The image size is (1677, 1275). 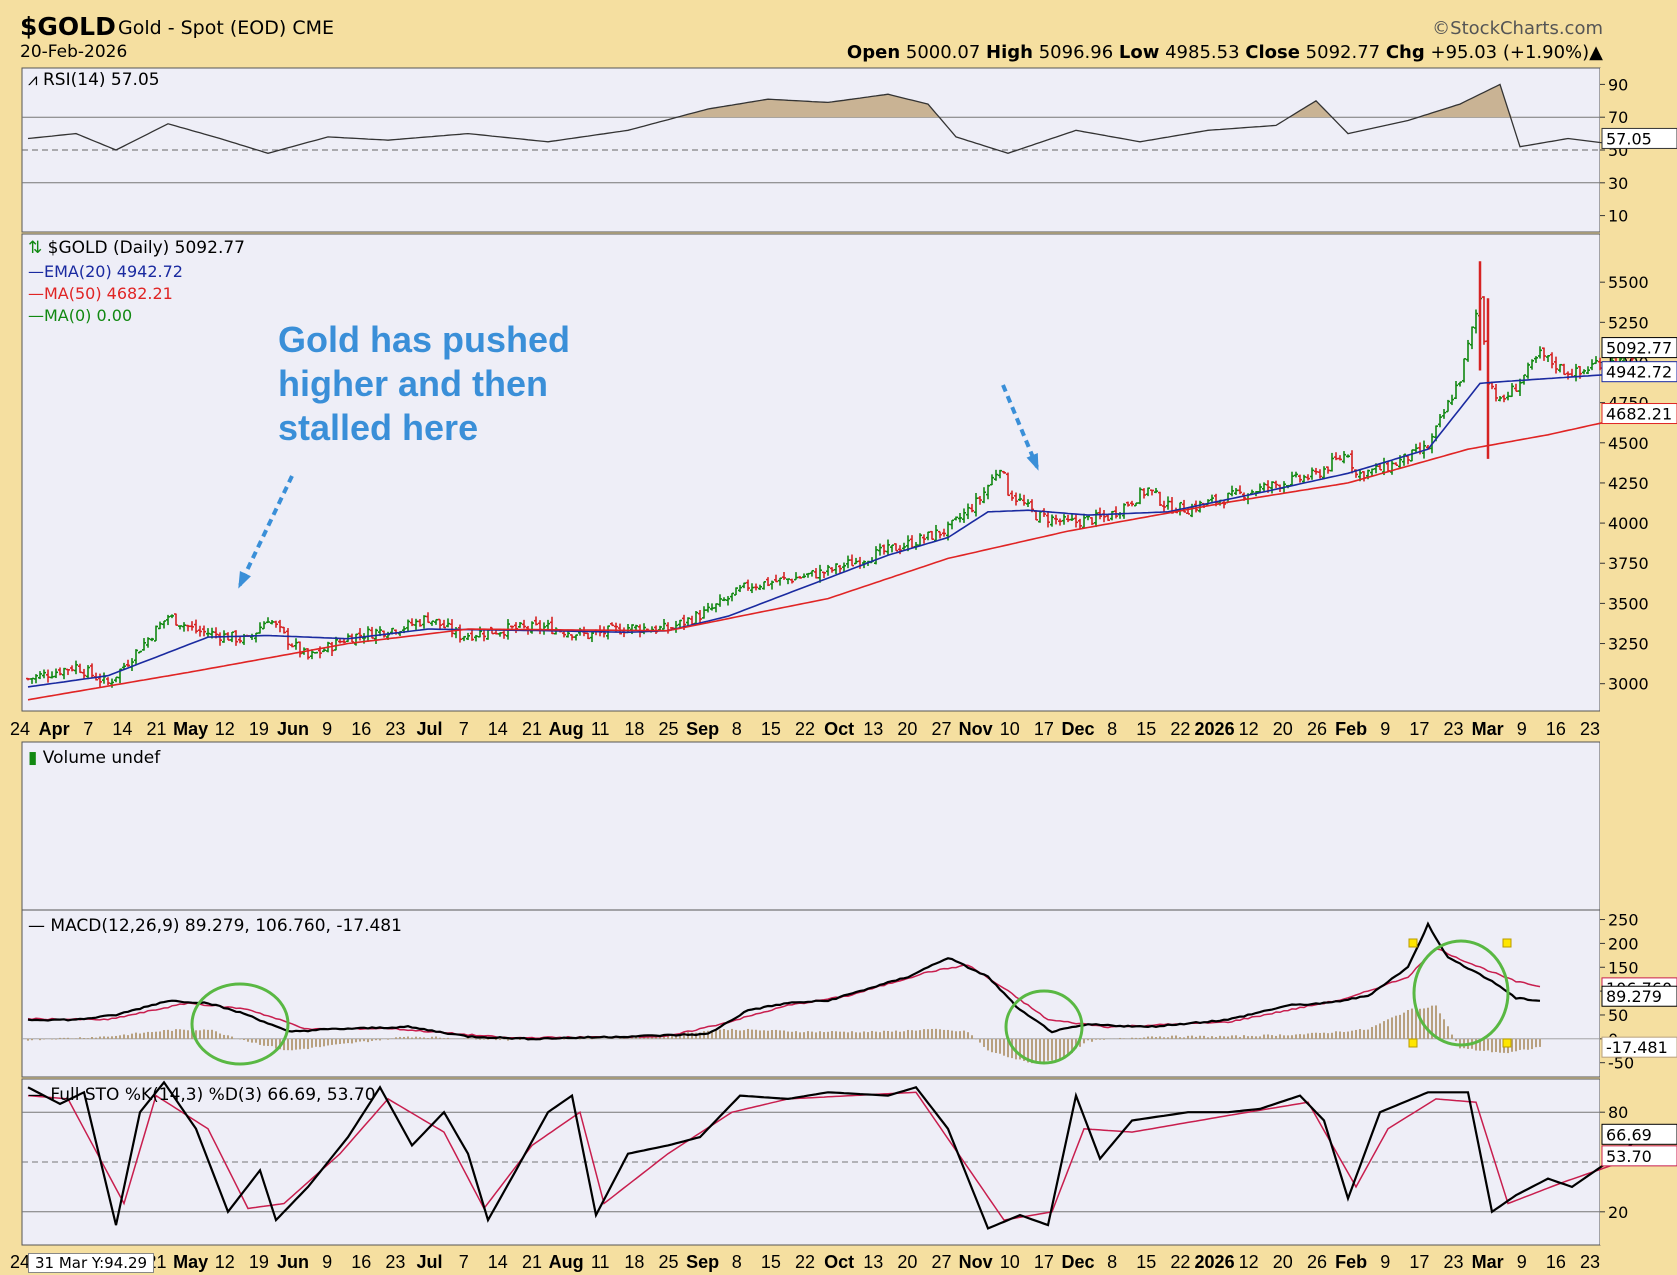 What do you see at coordinates (600, 729) in the screenshot?
I see `x-axis-tick-label: 11` at bounding box center [600, 729].